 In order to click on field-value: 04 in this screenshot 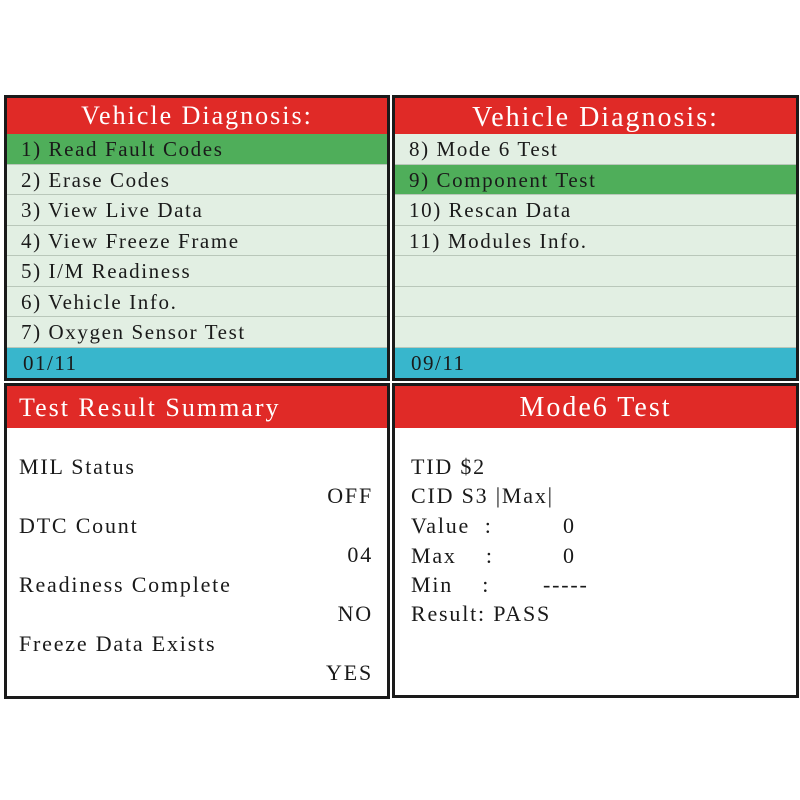, I will do `click(360, 554)`.